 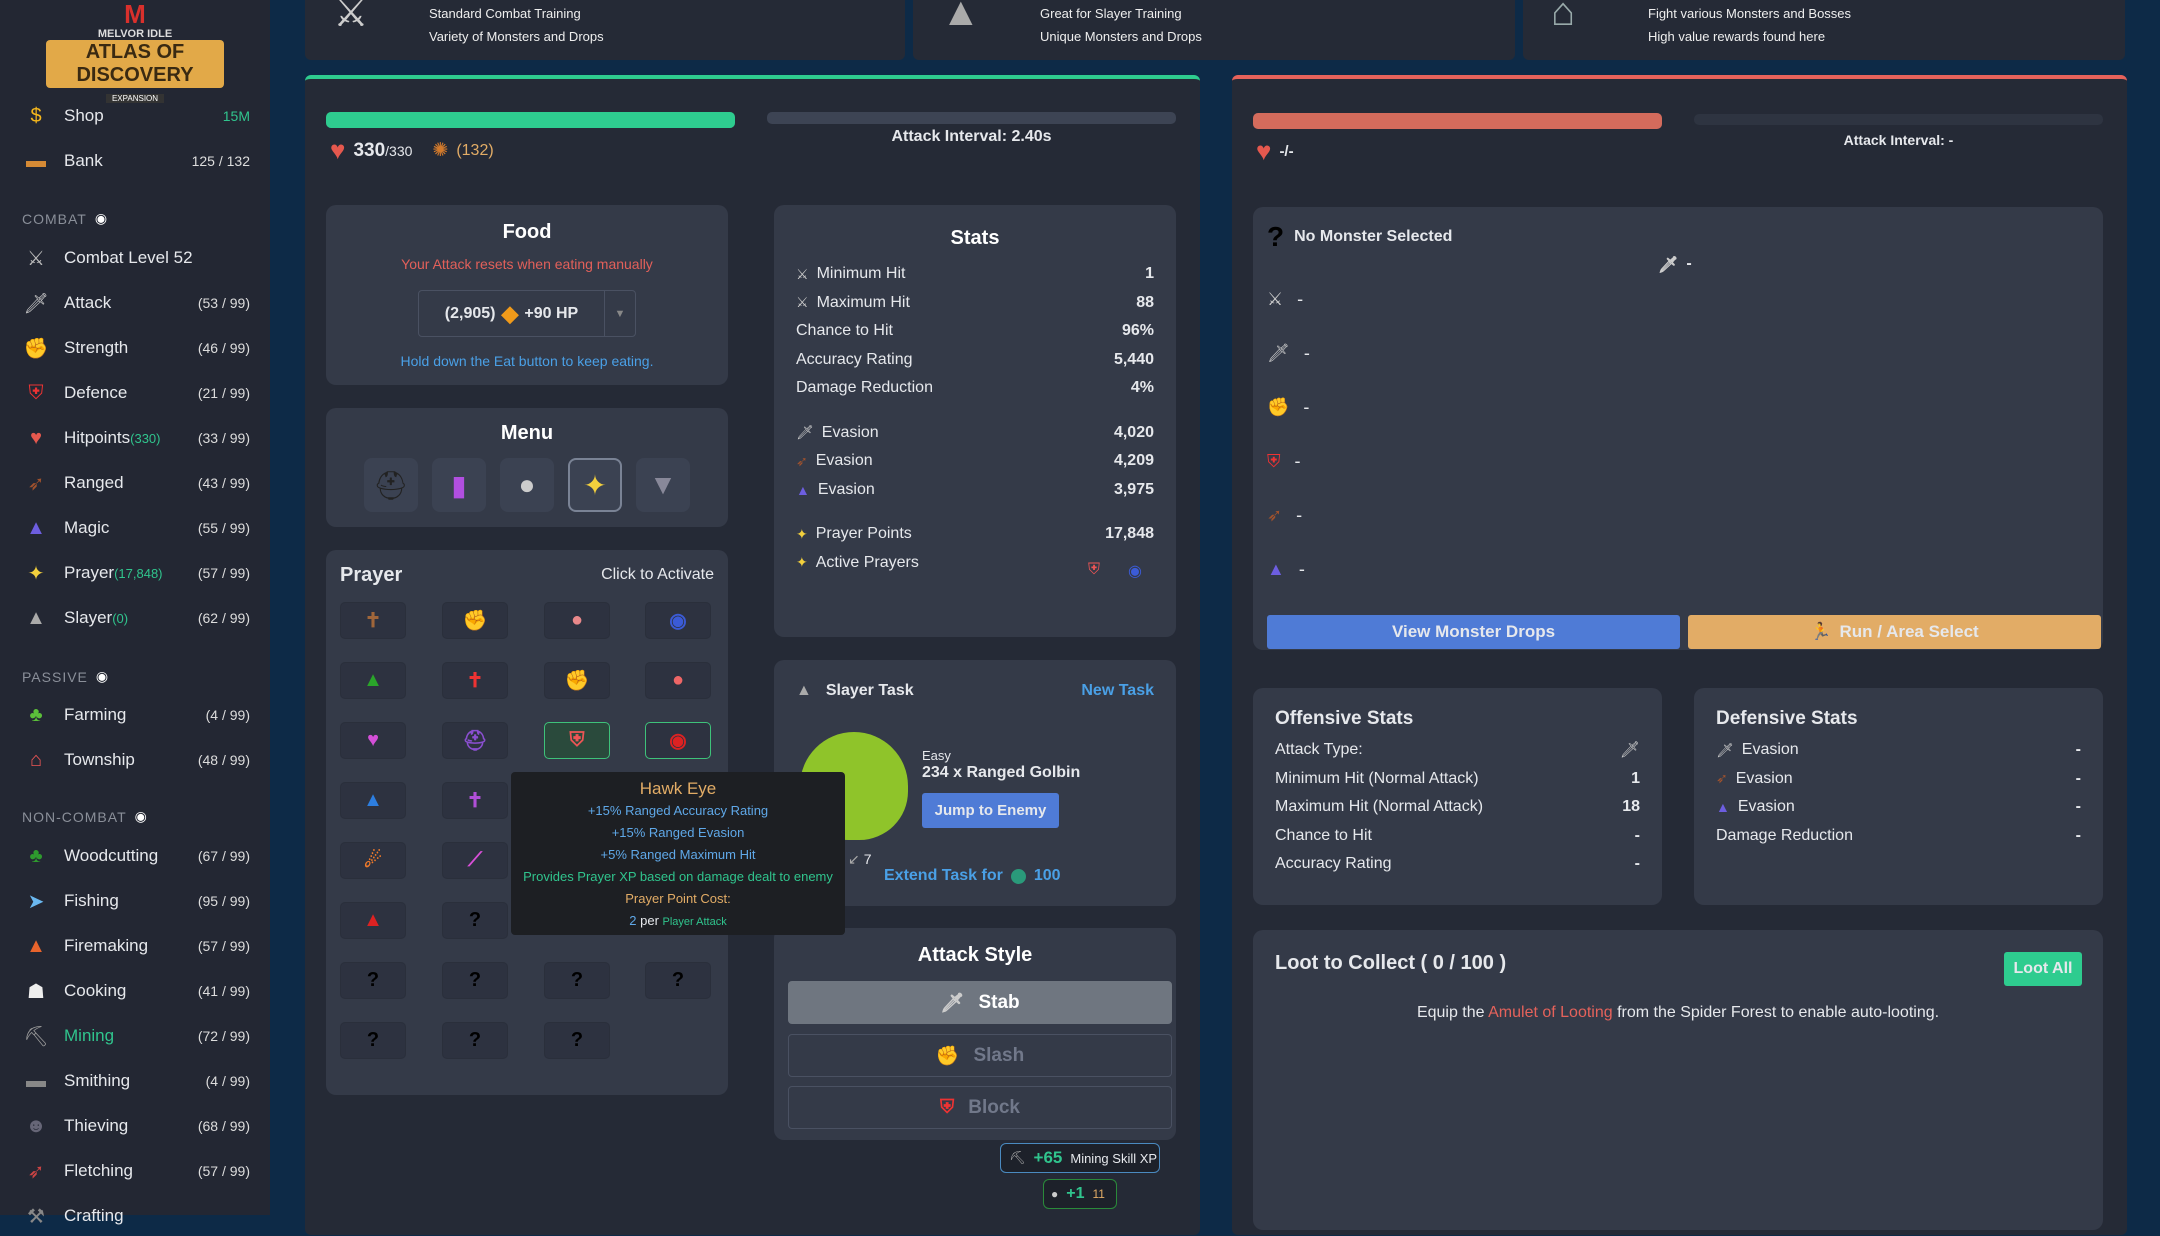 What do you see at coordinates (136, 715) in the screenshot?
I see `sidebar-item-farming: ♣ Farming (4 / 99)` at bounding box center [136, 715].